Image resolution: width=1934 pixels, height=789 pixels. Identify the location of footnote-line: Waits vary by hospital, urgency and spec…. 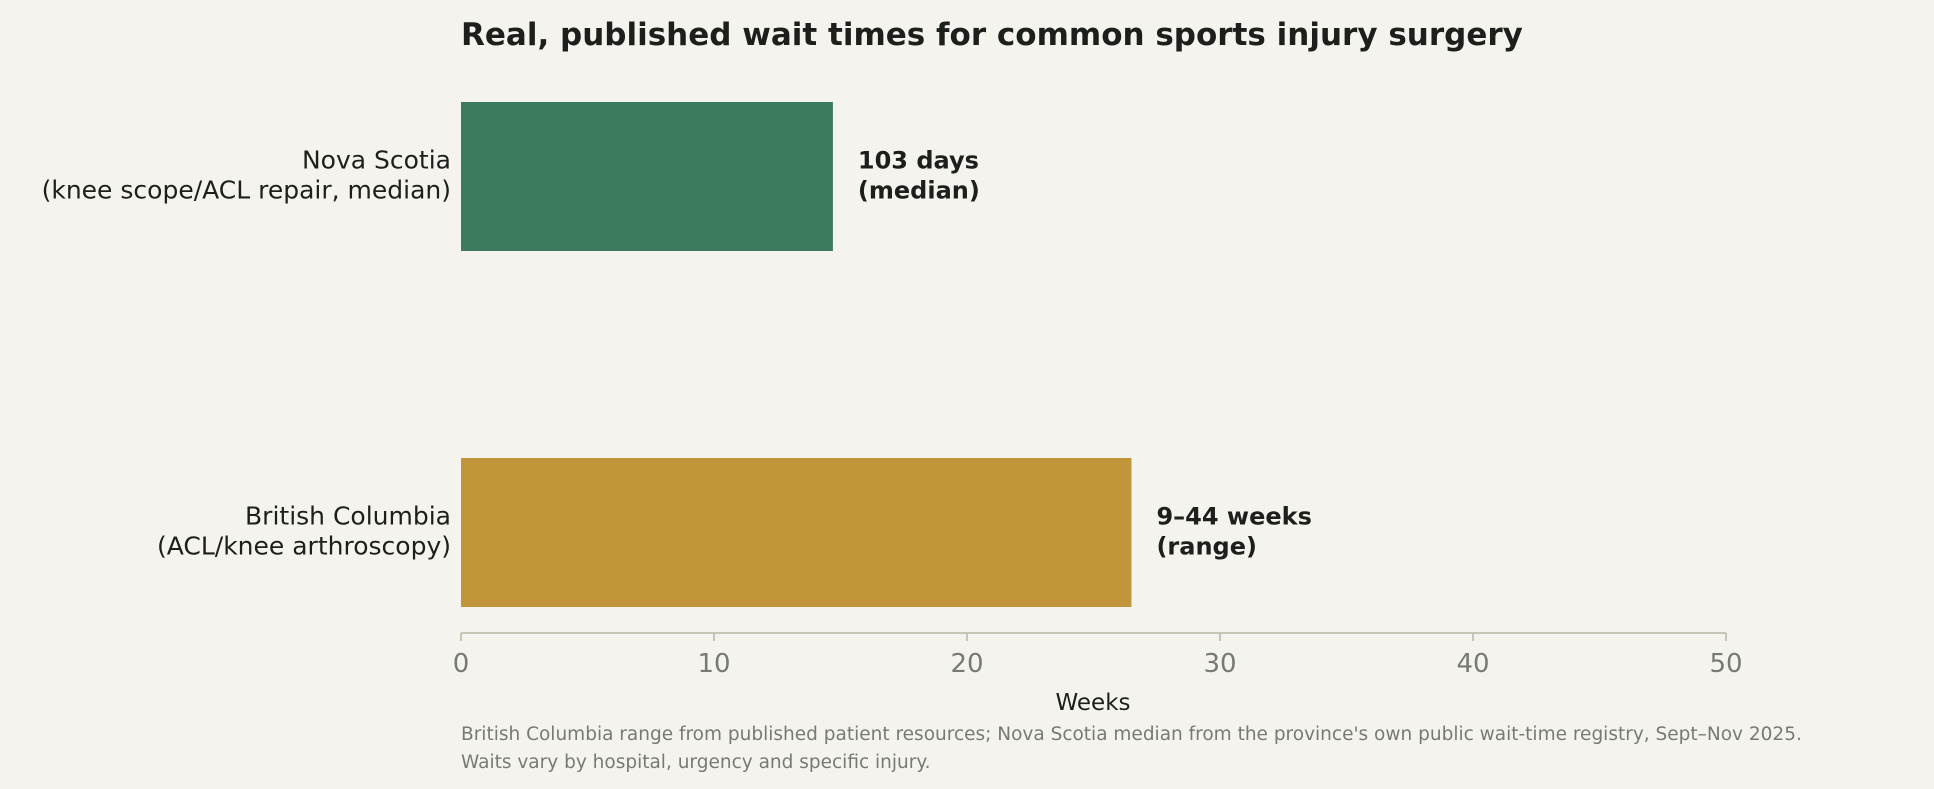
(696, 762).